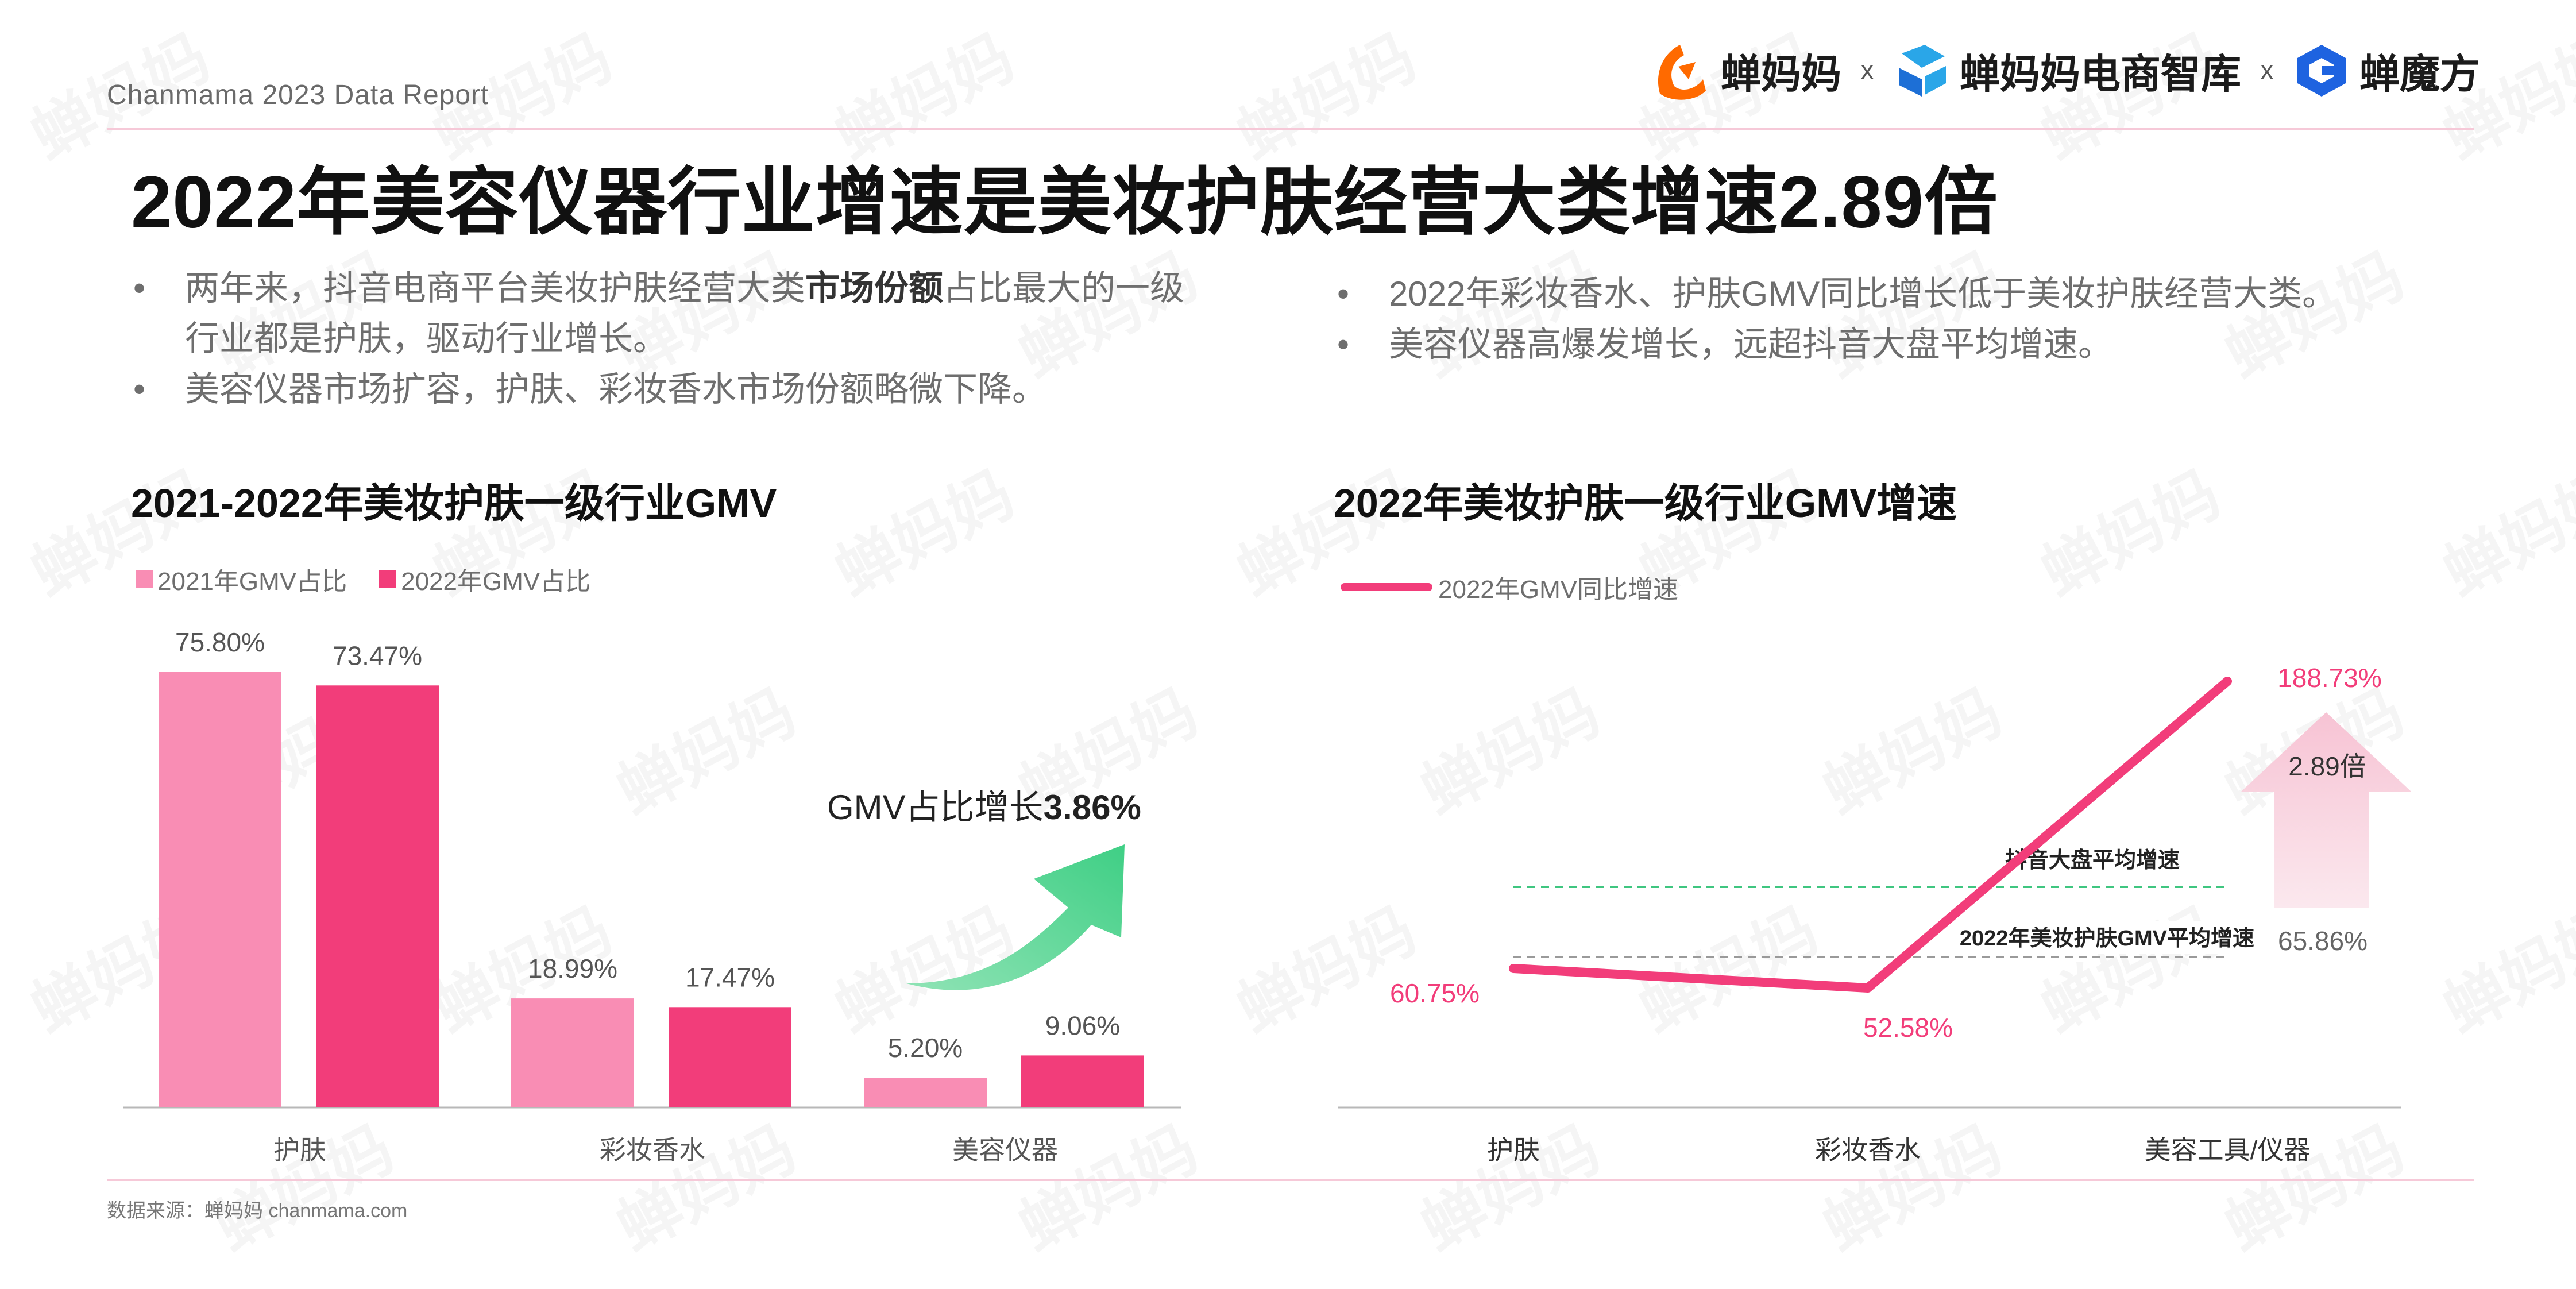  What do you see at coordinates (684, 313) in the screenshot?
I see `bullet-text: 占比最大的一级行业都是护肤，驱动行业增长。` at bounding box center [684, 313].